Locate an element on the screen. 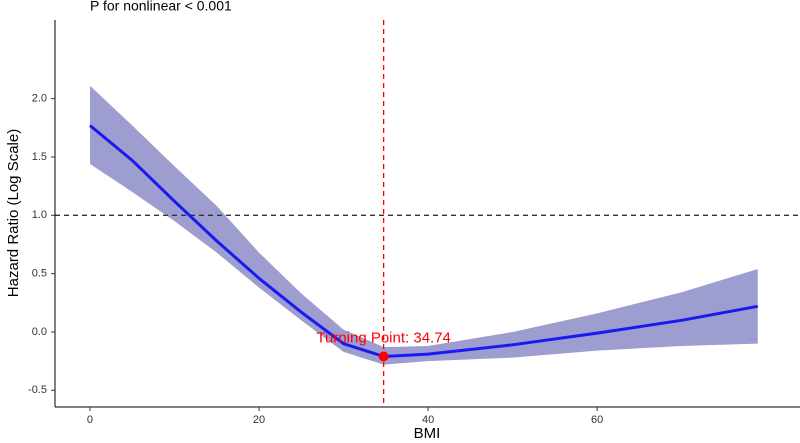 This screenshot has height=443, width=800. x-axis-label: BMI is located at coordinates (427, 433).